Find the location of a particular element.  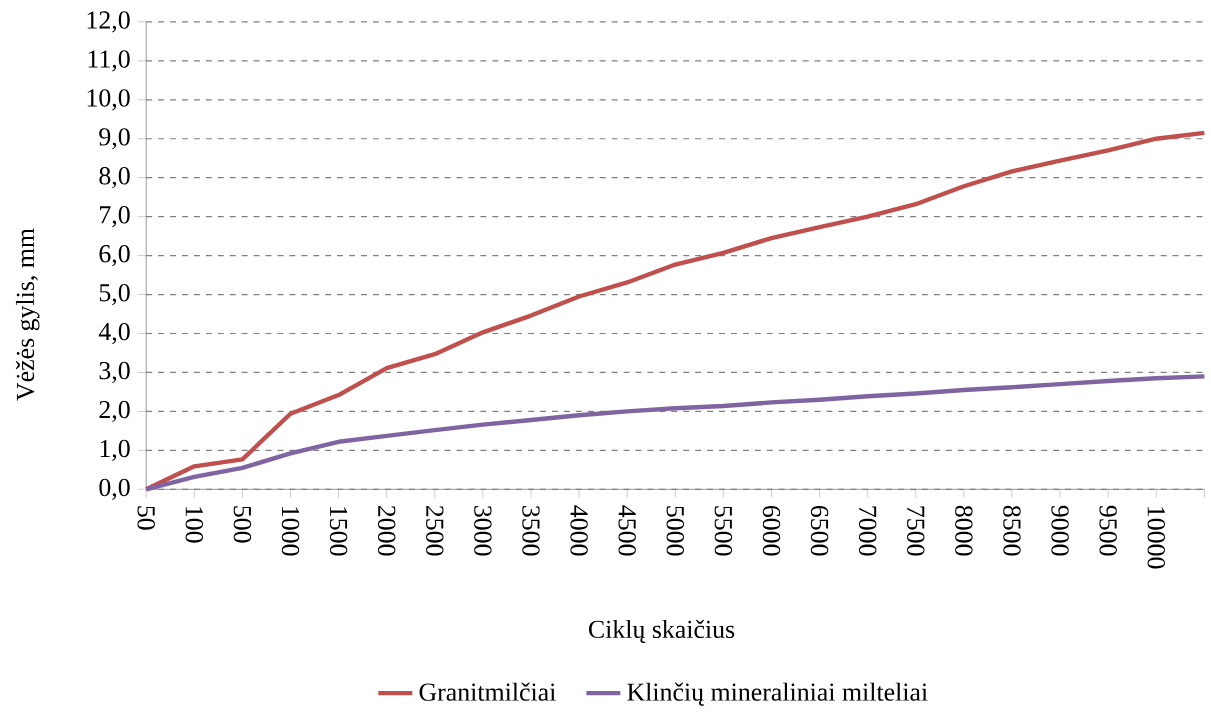

x-tick-label: 2000 is located at coordinates (386, 531).